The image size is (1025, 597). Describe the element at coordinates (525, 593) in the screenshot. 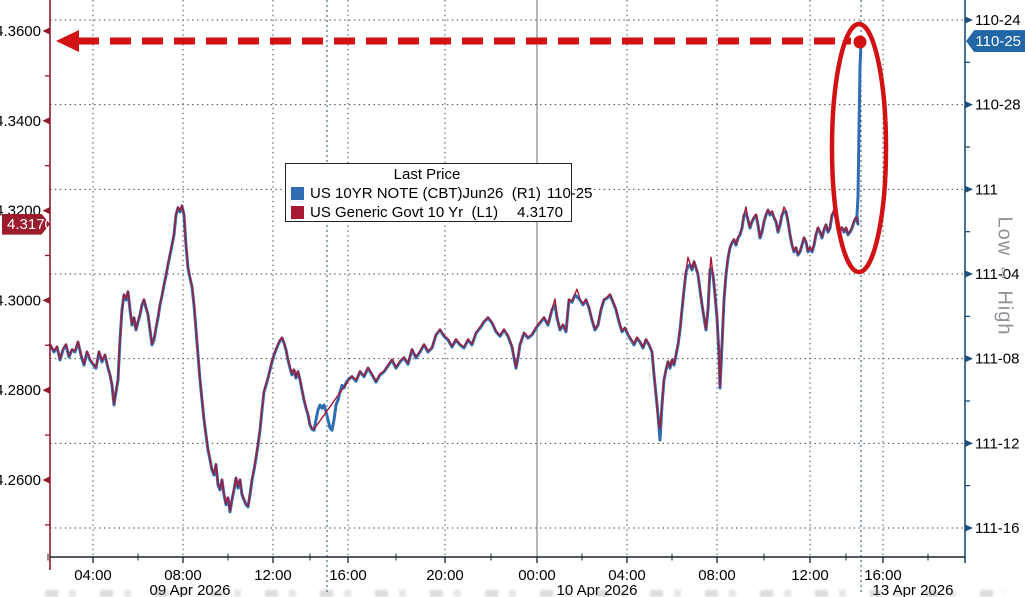

I see `cropped-text-artifact` at that location.